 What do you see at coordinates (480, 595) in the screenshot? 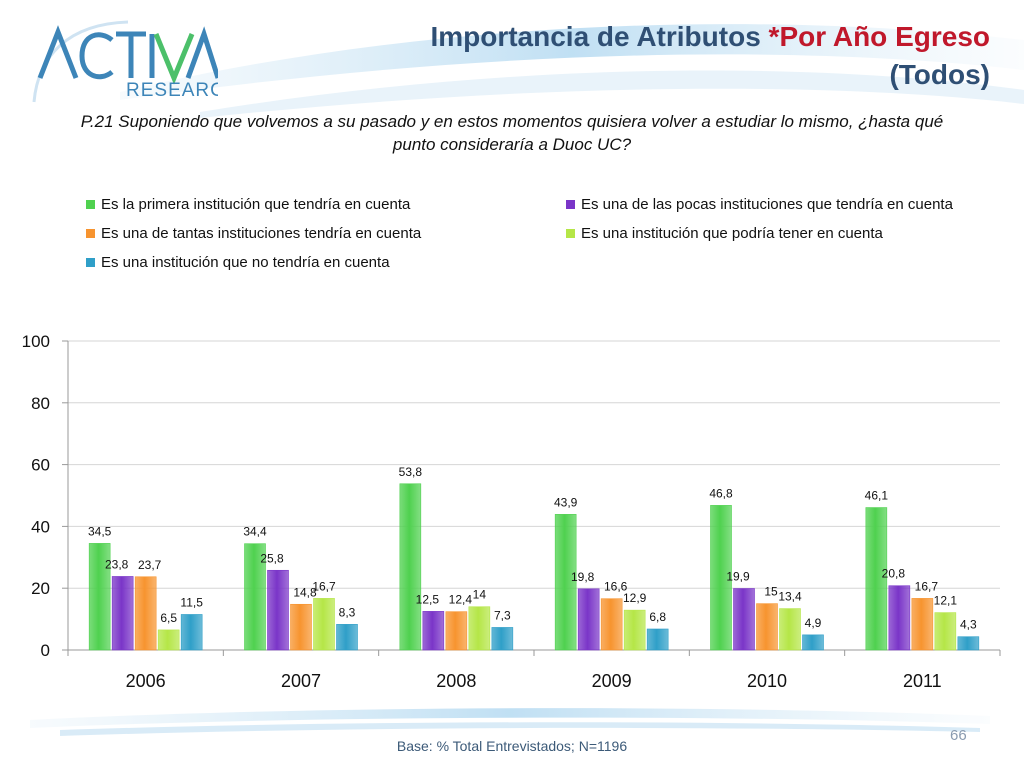
I see `data-label: 14` at bounding box center [480, 595].